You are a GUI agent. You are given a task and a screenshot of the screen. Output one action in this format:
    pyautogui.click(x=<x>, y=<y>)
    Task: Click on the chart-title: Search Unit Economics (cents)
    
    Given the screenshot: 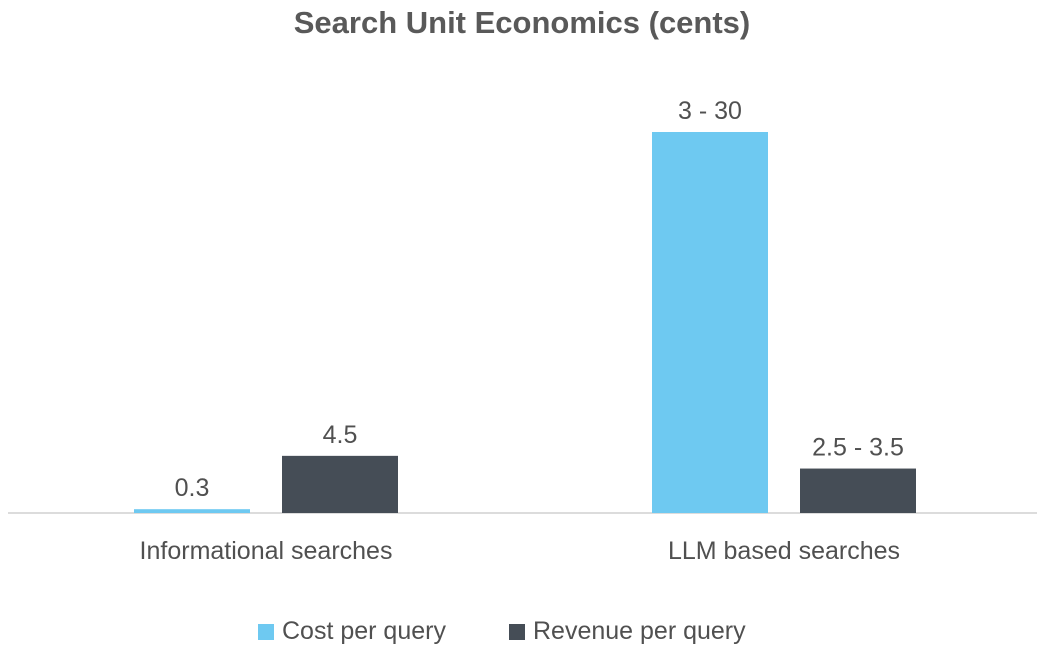 What is the action you would take?
    pyautogui.click(x=522, y=22)
    